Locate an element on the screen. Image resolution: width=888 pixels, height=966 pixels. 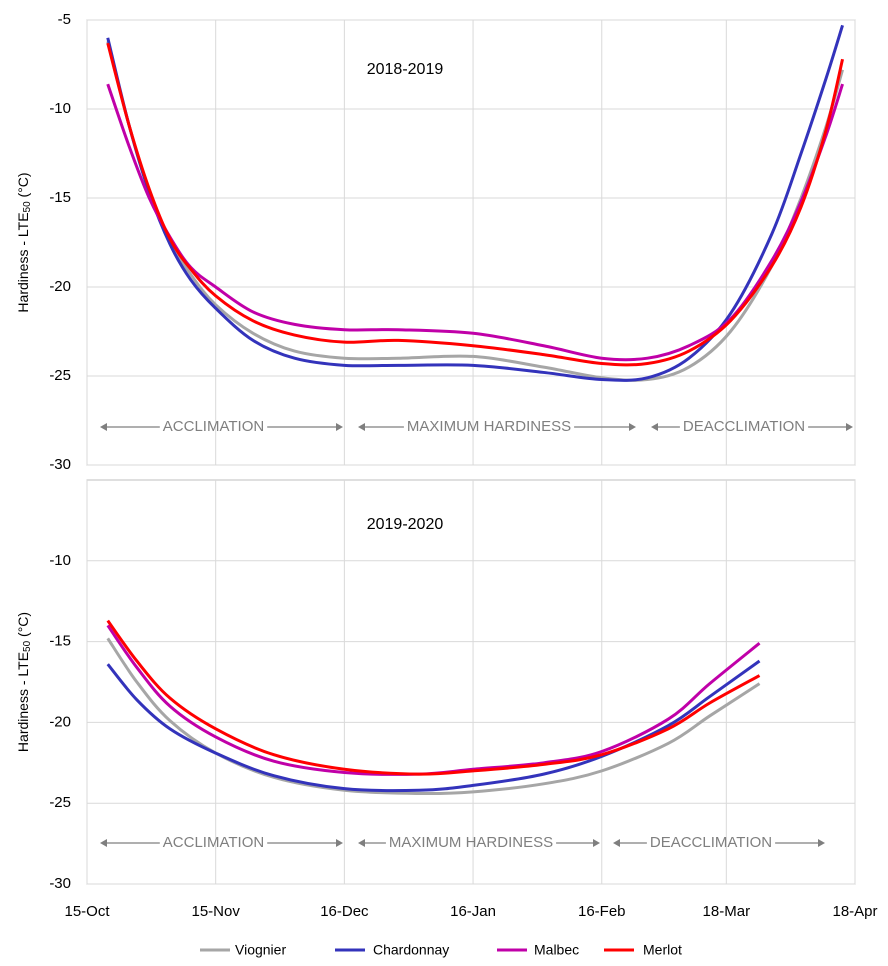
y-tick-label: -5 is located at coordinates (64, 19).